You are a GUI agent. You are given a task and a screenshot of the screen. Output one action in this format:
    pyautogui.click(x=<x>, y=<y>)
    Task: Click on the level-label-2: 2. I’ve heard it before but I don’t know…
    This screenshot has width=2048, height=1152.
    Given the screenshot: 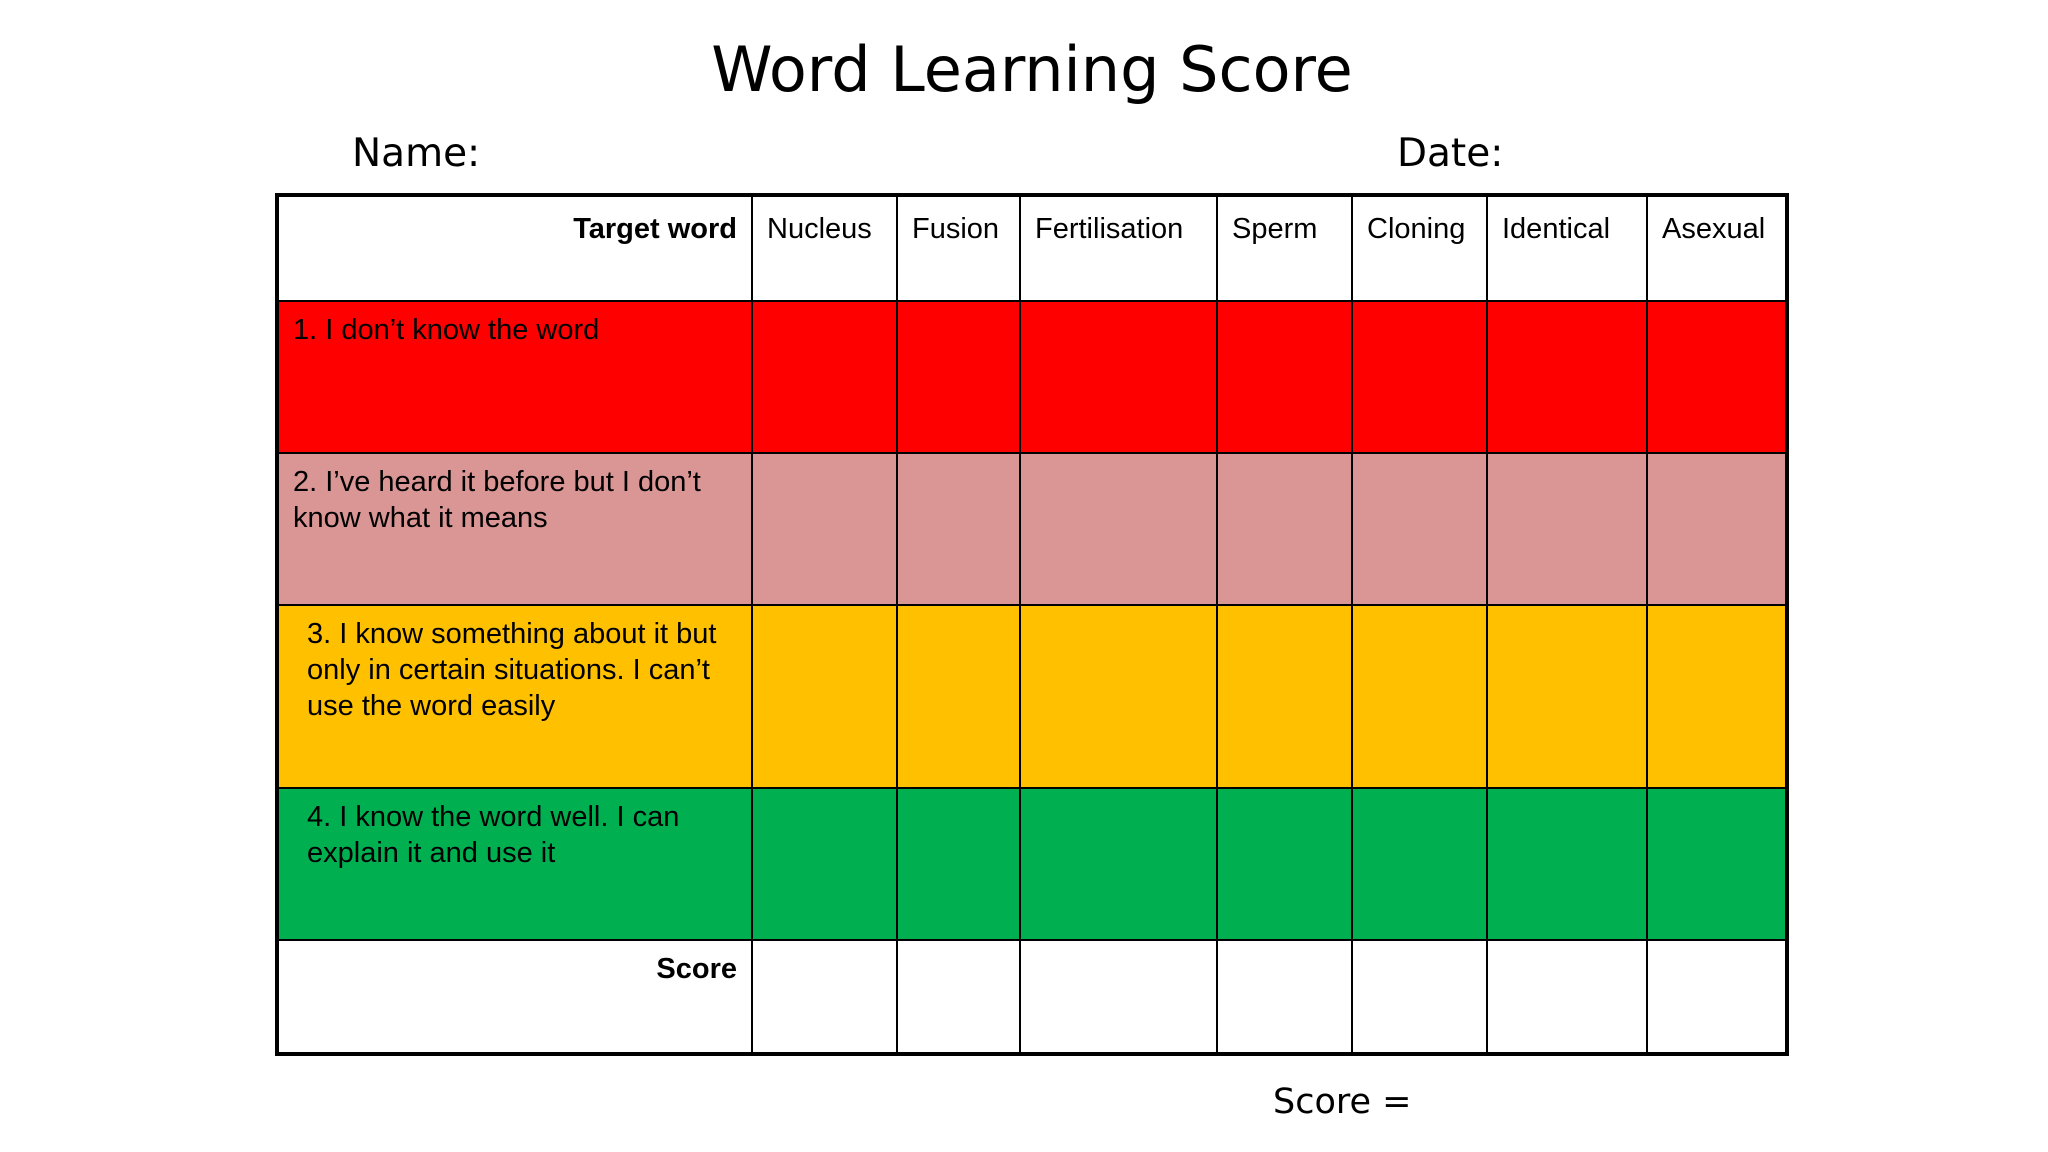 What is the action you would take?
    pyautogui.click(x=514, y=529)
    